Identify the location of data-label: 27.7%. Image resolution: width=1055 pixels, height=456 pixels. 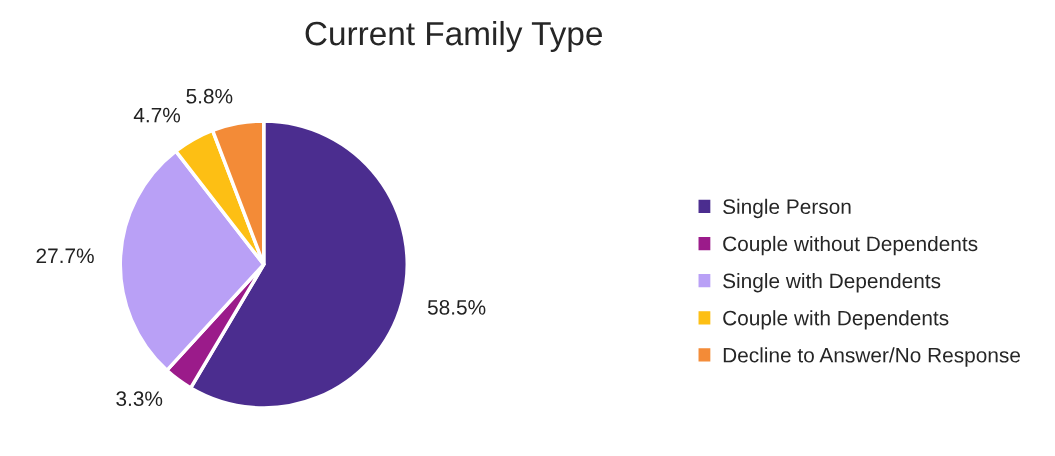
(65, 256).